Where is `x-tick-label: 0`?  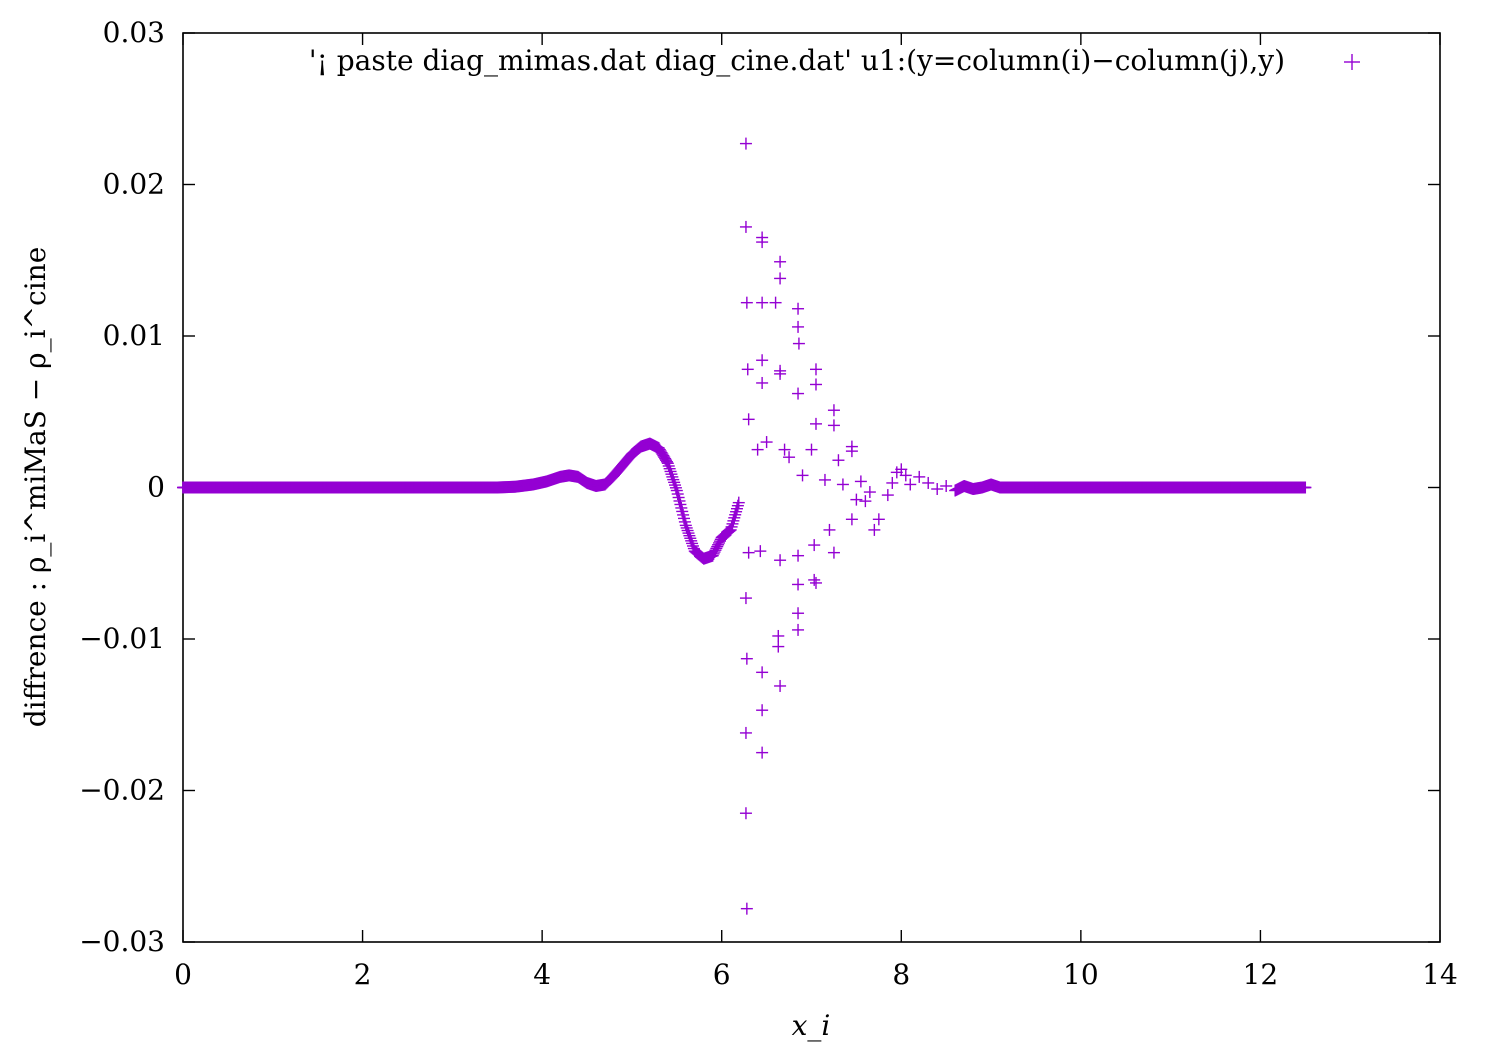
x-tick-label: 0 is located at coordinates (183, 974).